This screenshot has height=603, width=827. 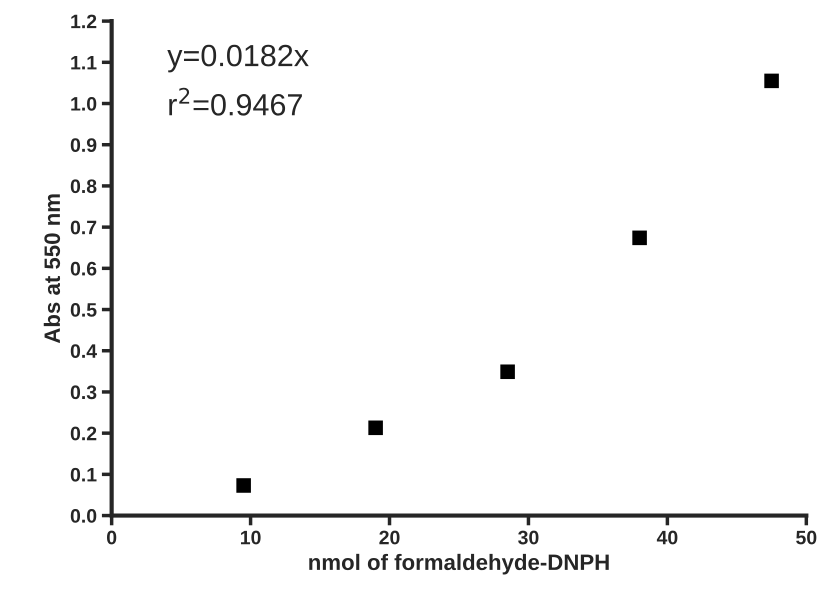 I want to click on y-tick-label: 0.0, so click(x=83, y=516).